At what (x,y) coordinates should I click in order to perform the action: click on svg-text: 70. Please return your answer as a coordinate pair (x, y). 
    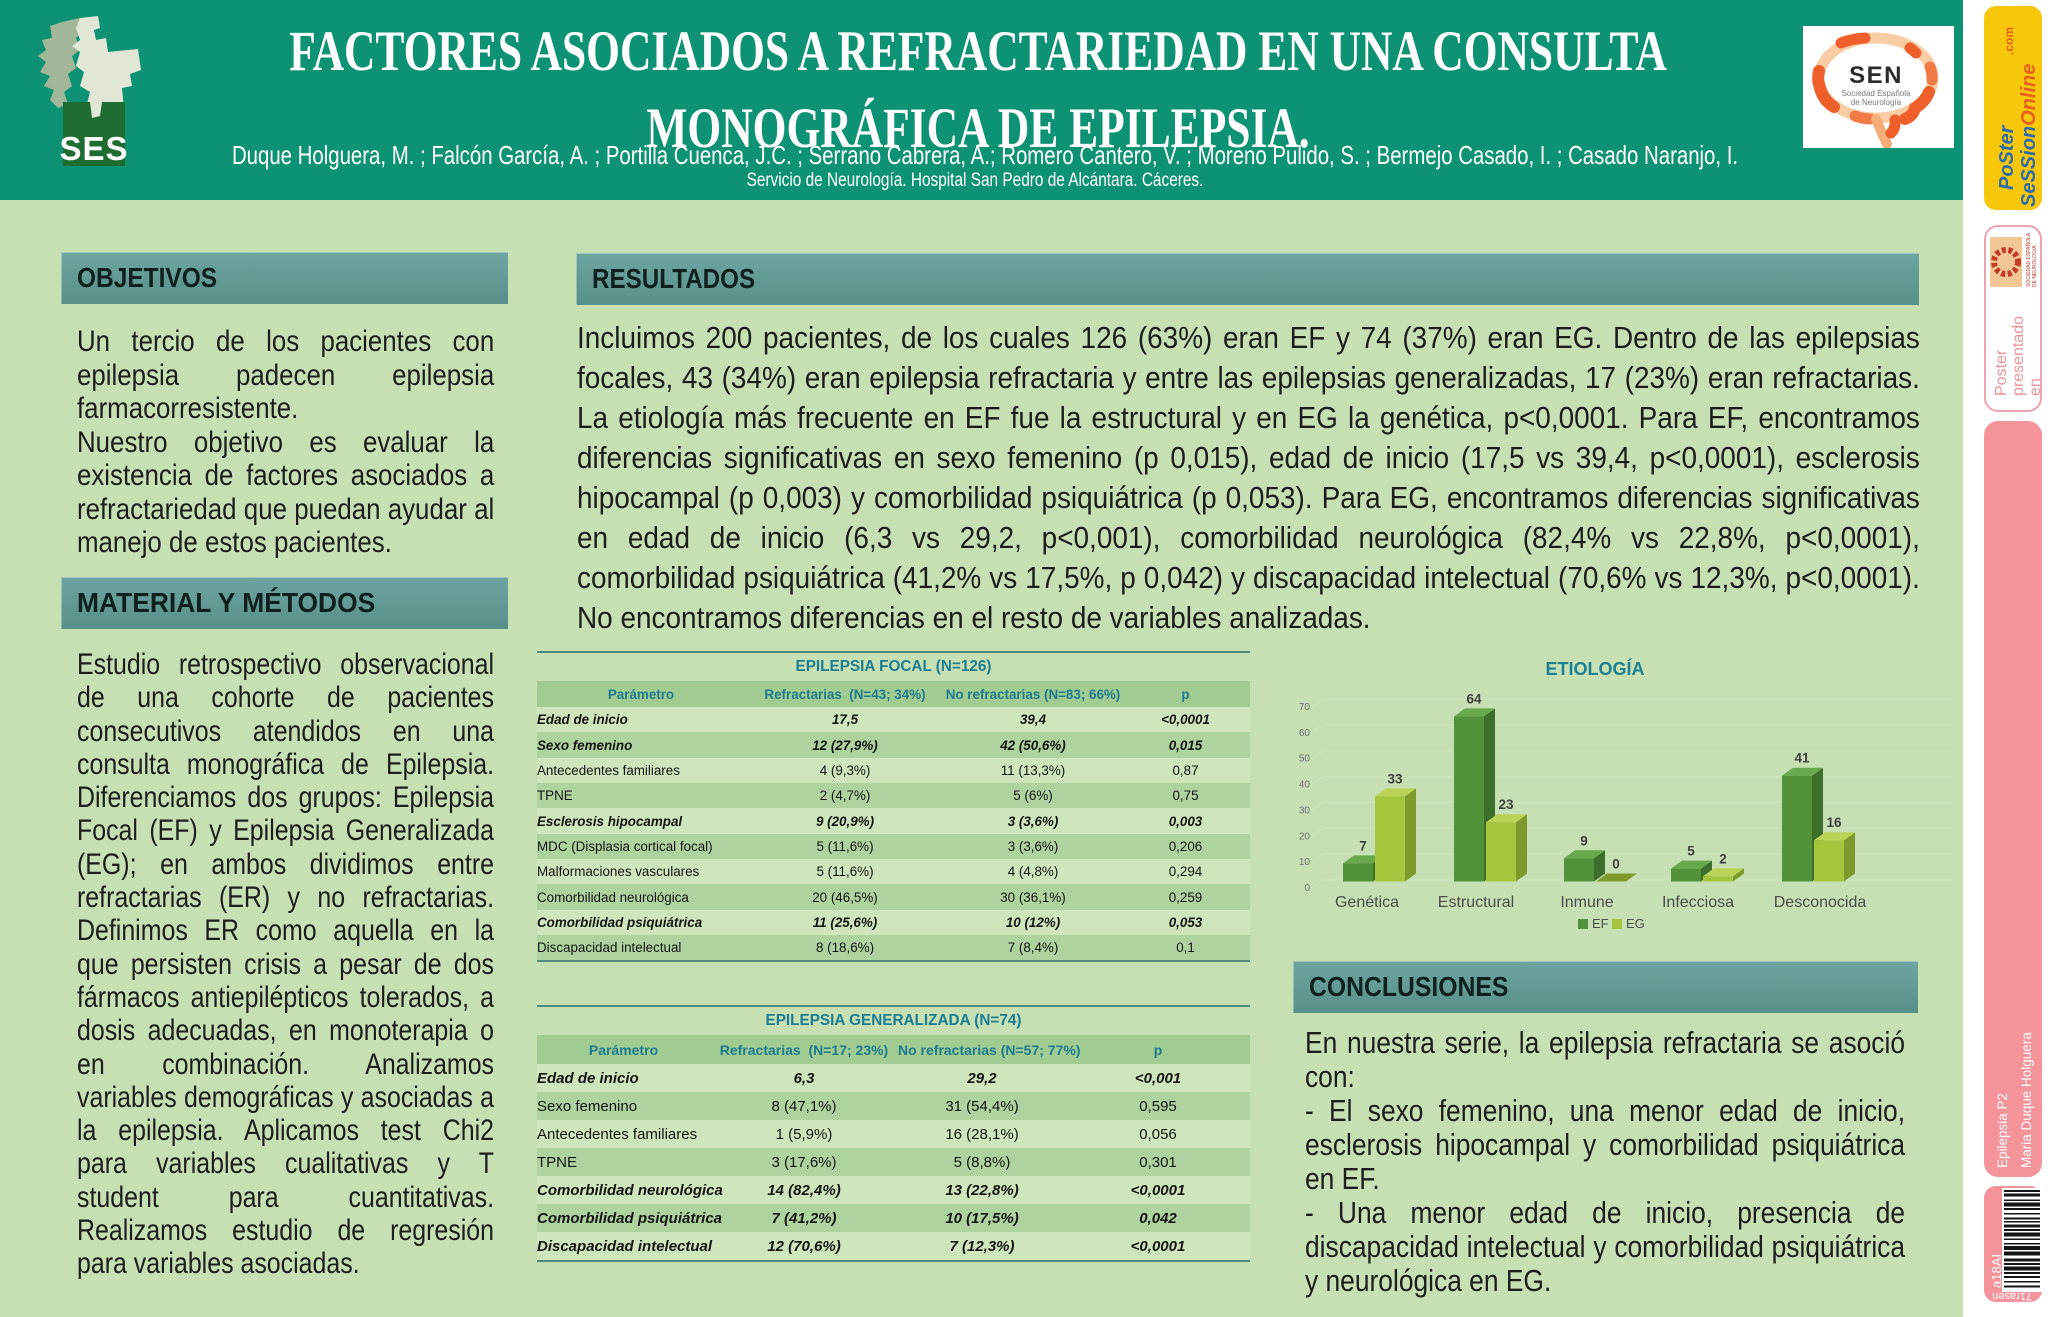
    Looking at the image, I should click on (1305, 707).